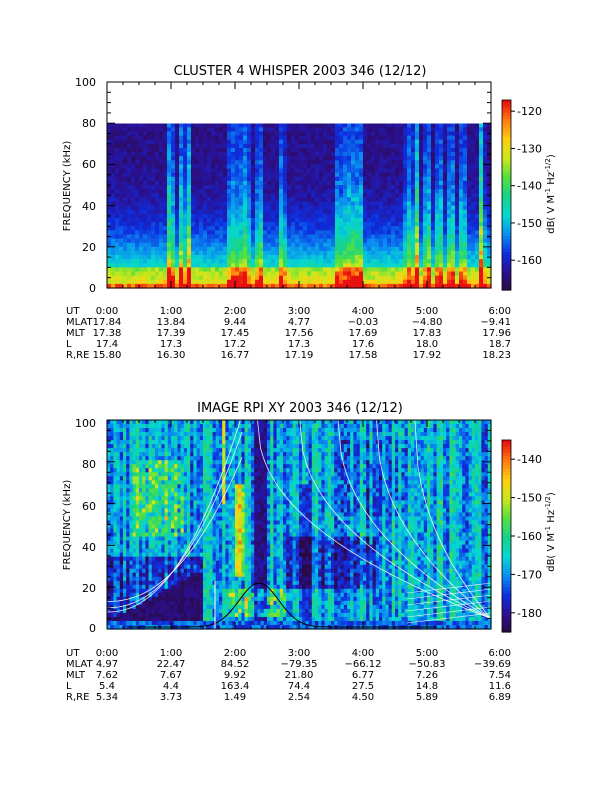 Image resolution: width=600 pixels, height=804 pixels. Describe the element at coordinates (529, 111) in the screenshot. I see `colorbar-tick-label: -120` at that location.